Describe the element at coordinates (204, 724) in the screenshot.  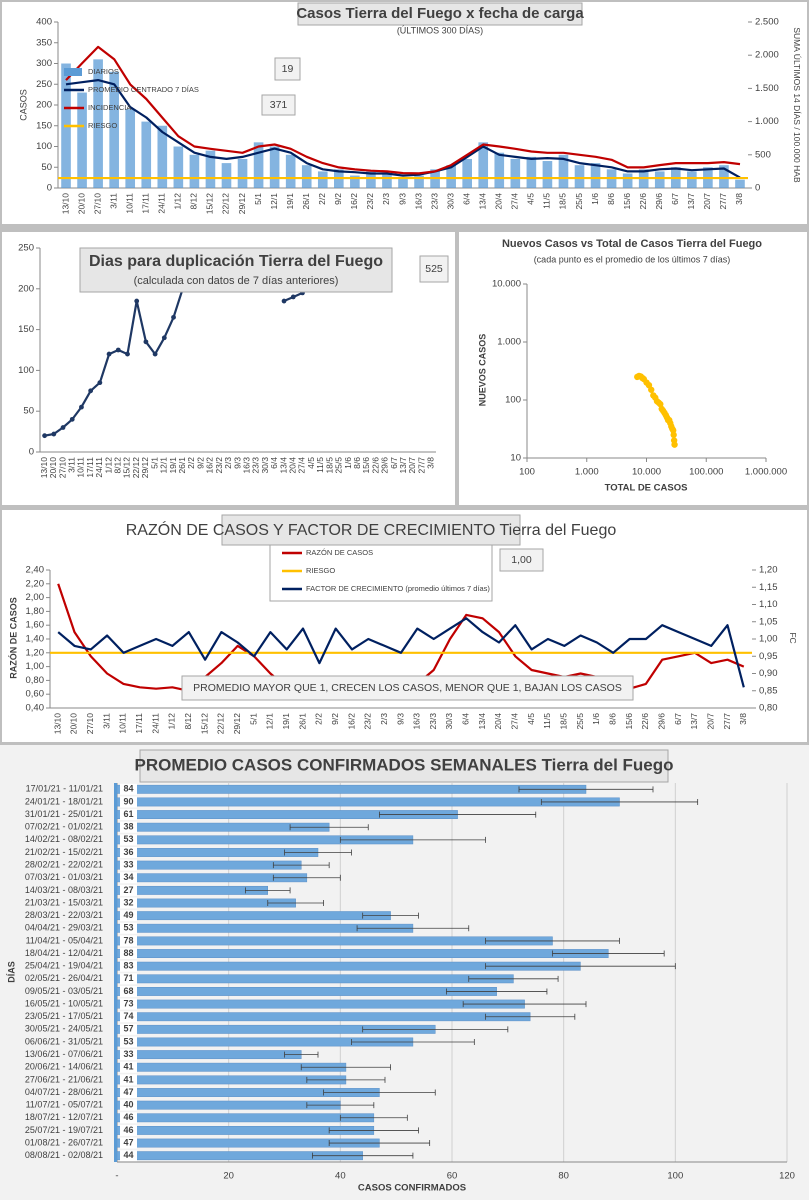
I see `x-tick-label: 15/12` at that location.